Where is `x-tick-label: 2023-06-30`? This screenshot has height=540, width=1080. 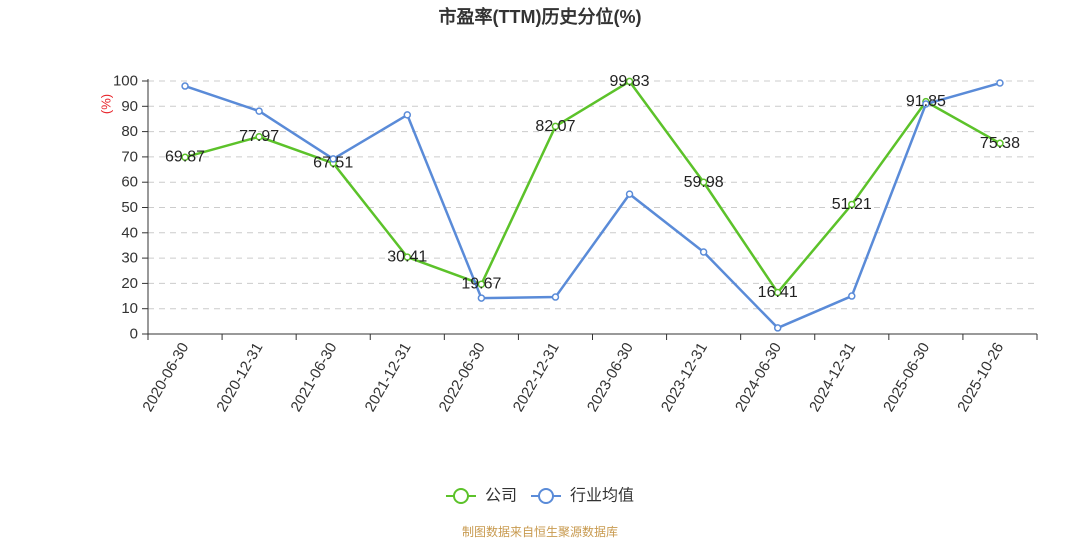 x-tick-label: 2023-06-30 is located at coordinates (610, 377).